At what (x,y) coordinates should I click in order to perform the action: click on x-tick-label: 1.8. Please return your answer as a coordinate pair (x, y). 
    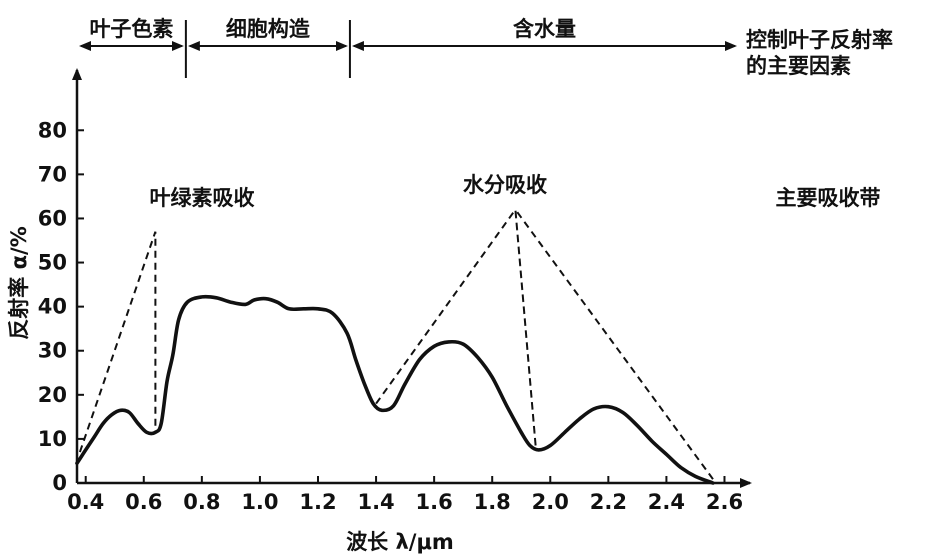
    Looking at the image, I should click on (492, 502).